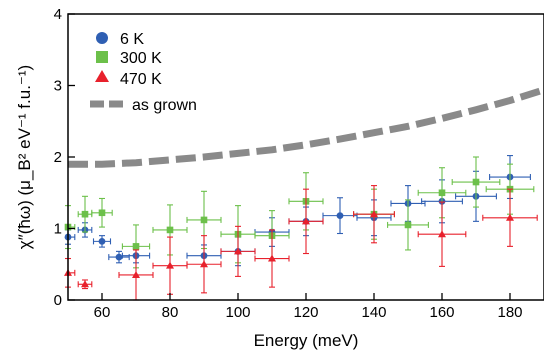  I want to click on x-tick-label-120: 120, so click(305, 312).